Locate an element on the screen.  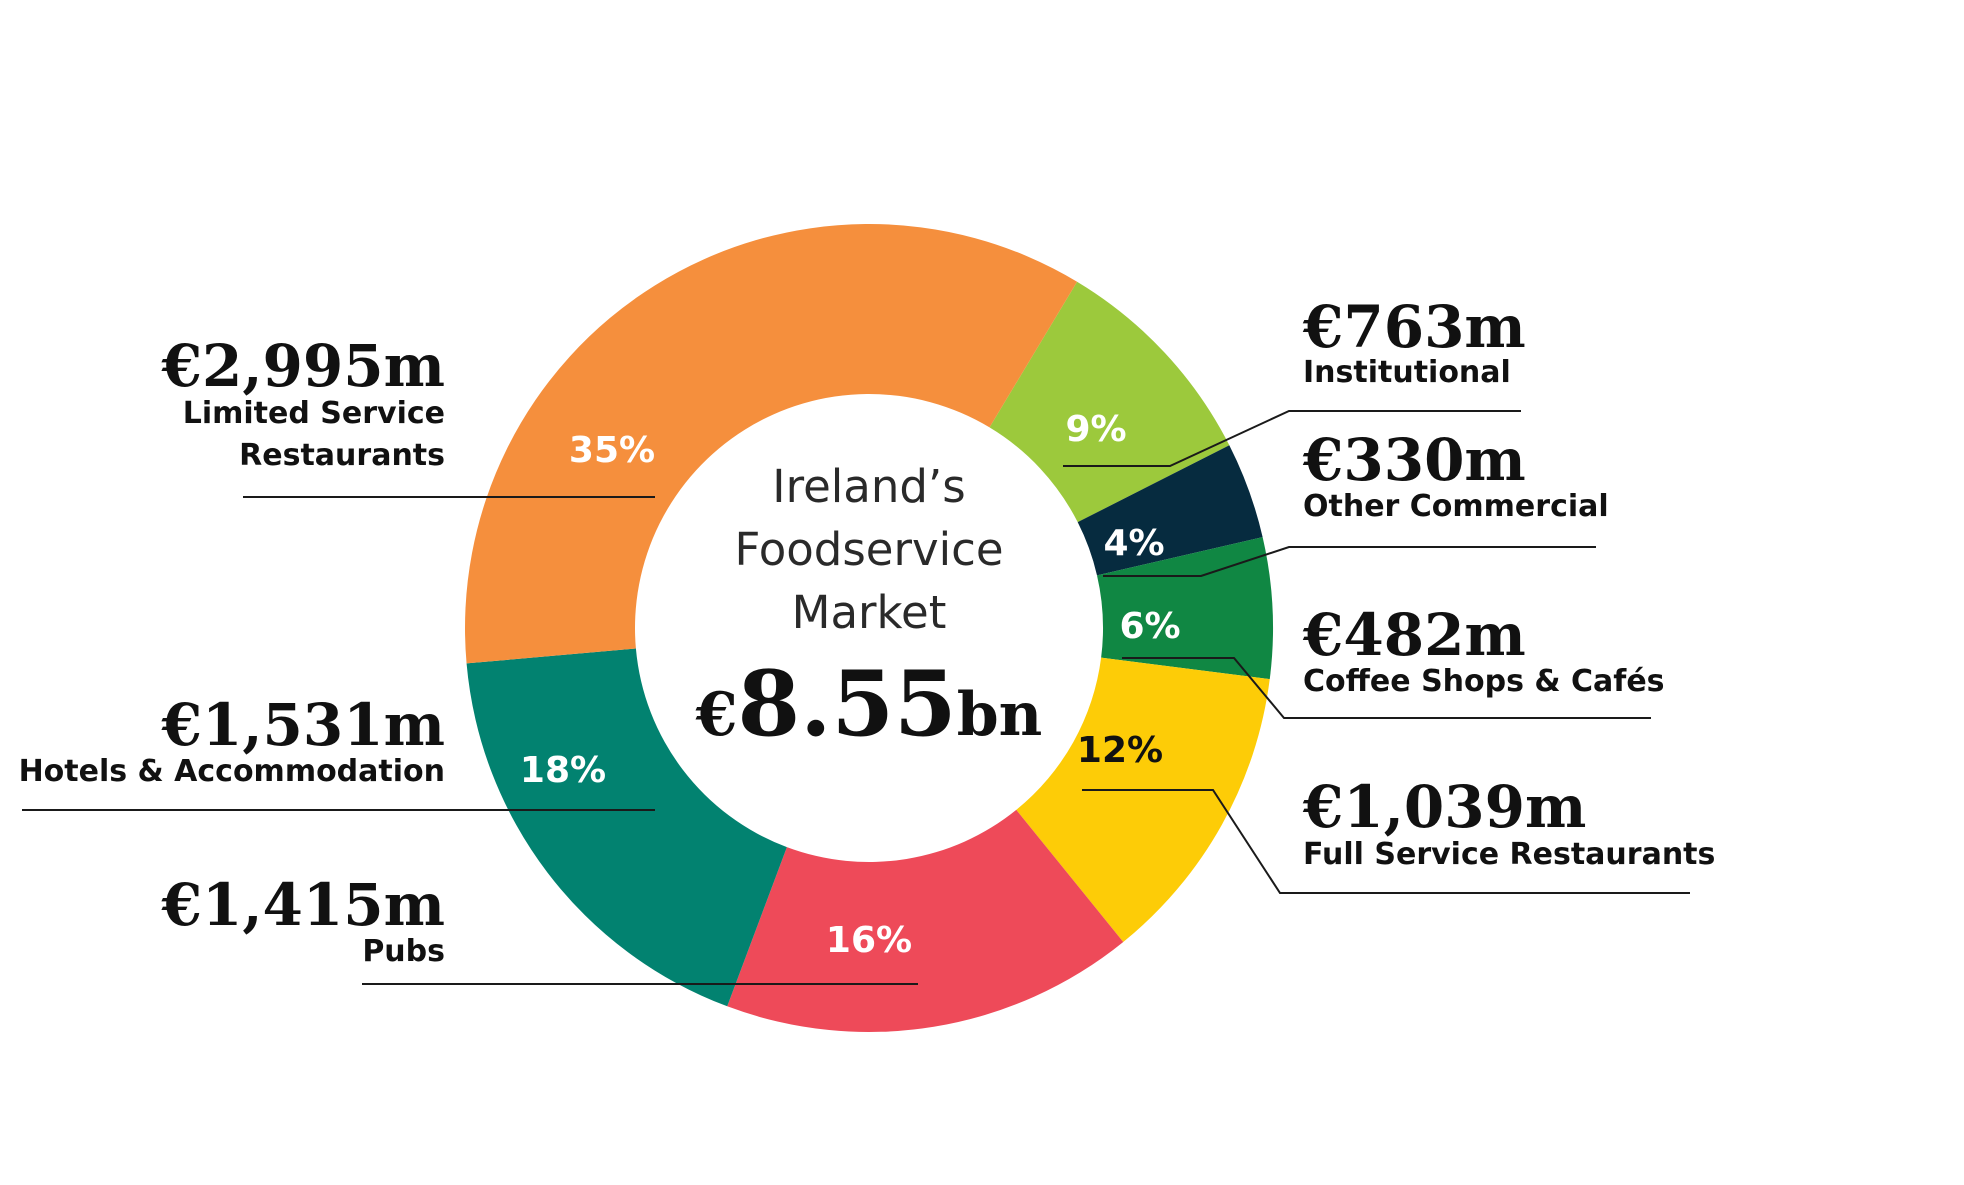
category-label-coffee-shops: Coffee Shops & Cafés is located at coordinates (1484, 681).